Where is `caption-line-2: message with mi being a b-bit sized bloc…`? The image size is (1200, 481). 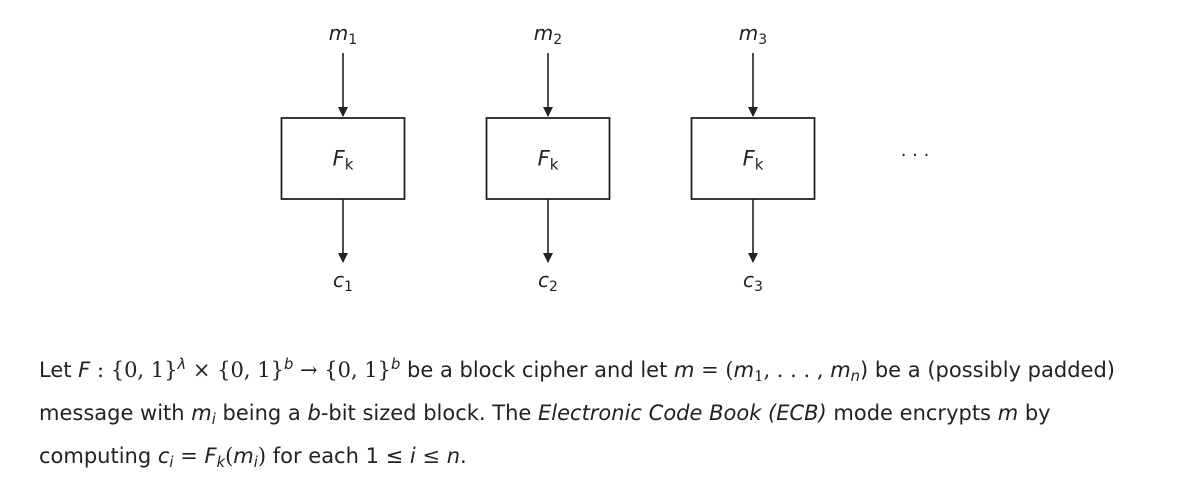 caption-line-2: message with mi being a b-bit sized bloc… is located at coordinates (619, 416).